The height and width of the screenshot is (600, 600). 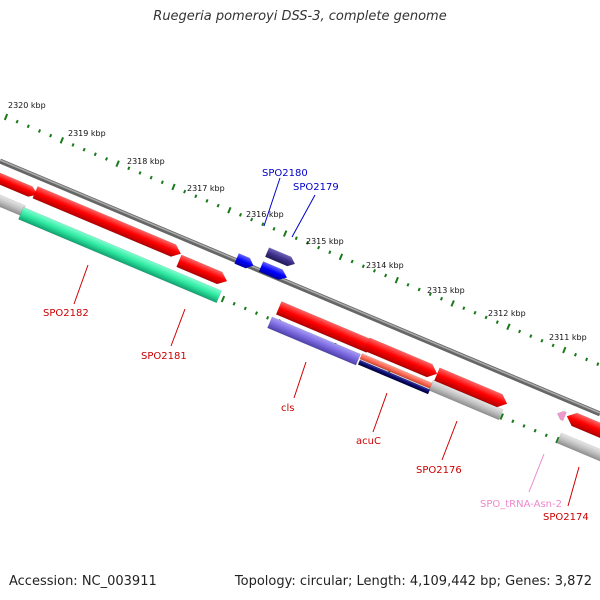 I want to click on ruler-tick-label: 2320 kbp, so click(x=27, y=105).